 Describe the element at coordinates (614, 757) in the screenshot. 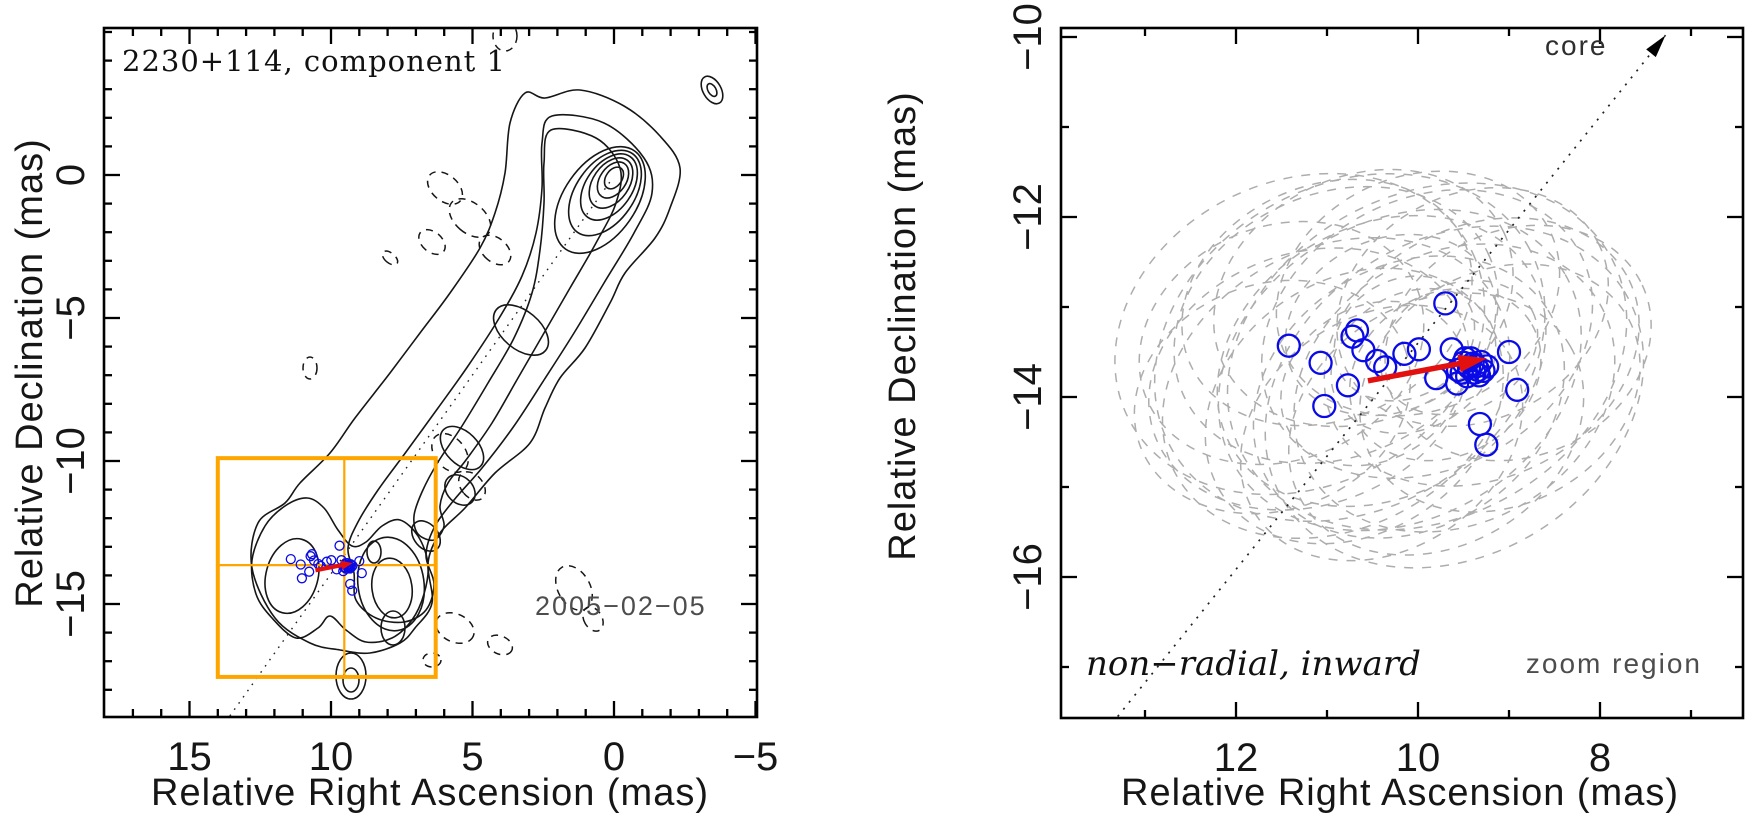

I see `x-tick-label: 0` at that location.